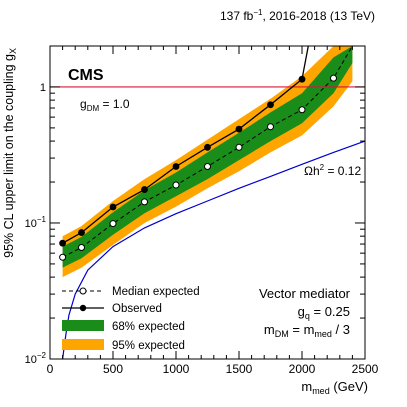  Describe the element at coordinates (10, 153) in the screenshot. I see `y-axis-title: 95% CL upper limit on the coupling gX` at that location.